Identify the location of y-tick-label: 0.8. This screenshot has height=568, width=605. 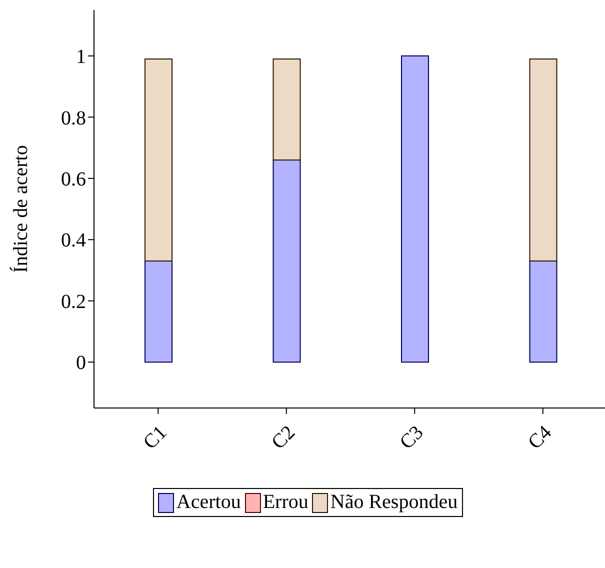
(73, 118).